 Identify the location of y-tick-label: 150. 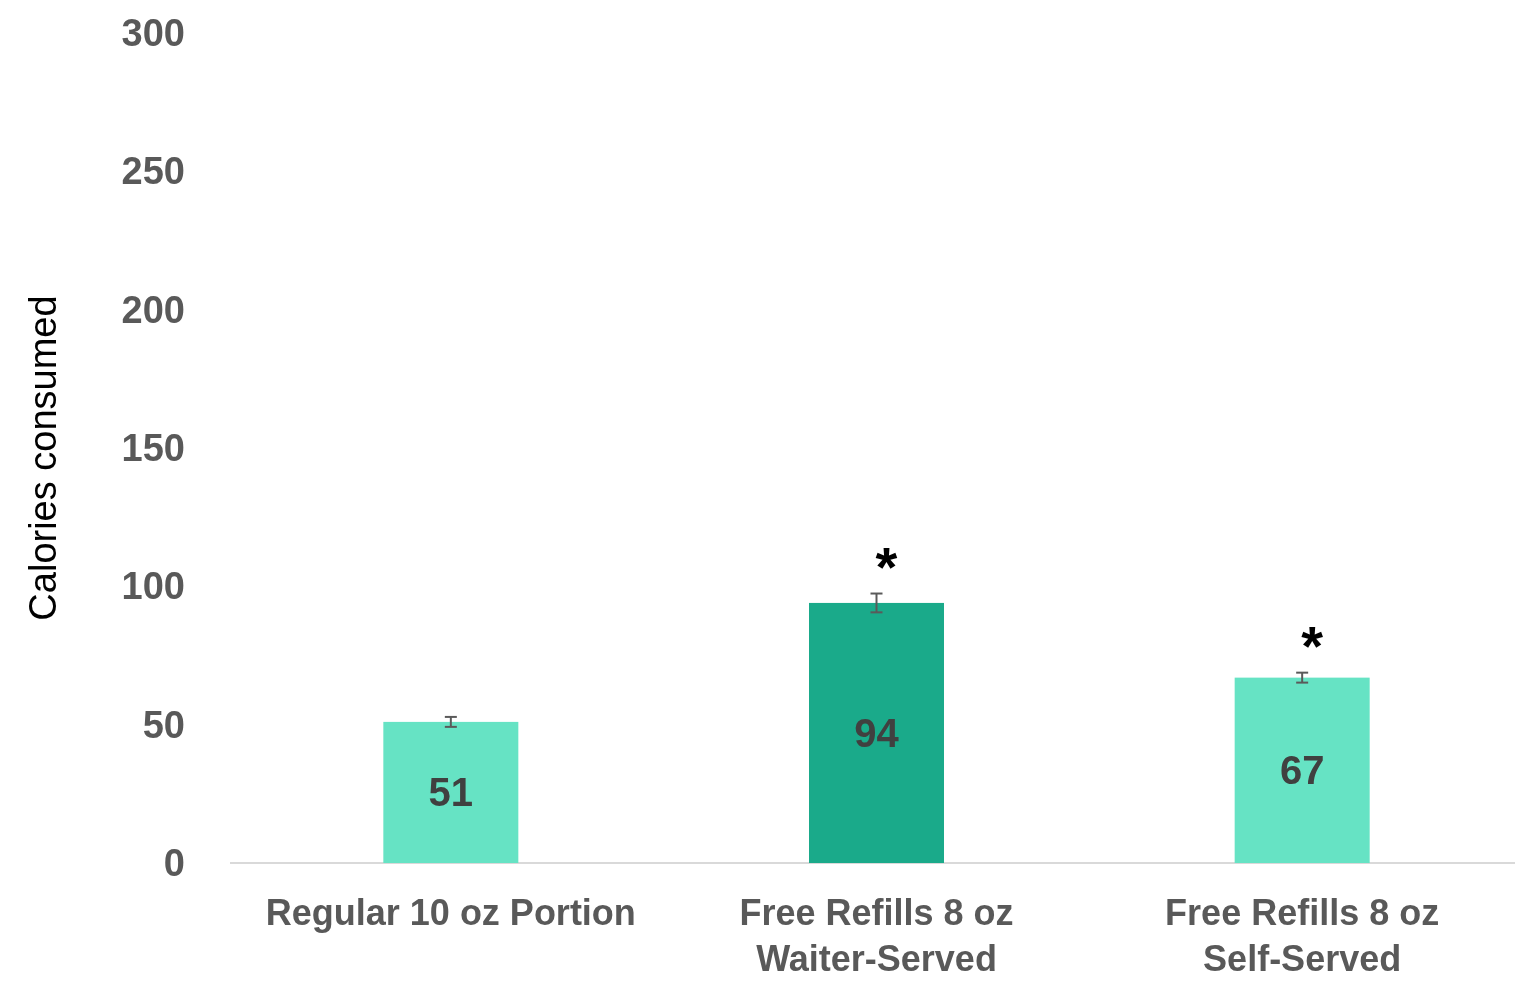
(153, 448).